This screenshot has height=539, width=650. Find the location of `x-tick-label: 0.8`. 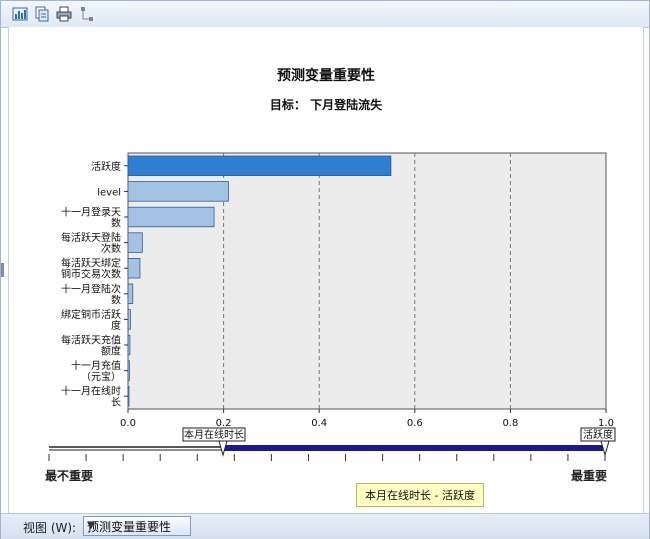

x-tick-label: 0.8 is located at coordinates (510, 423).